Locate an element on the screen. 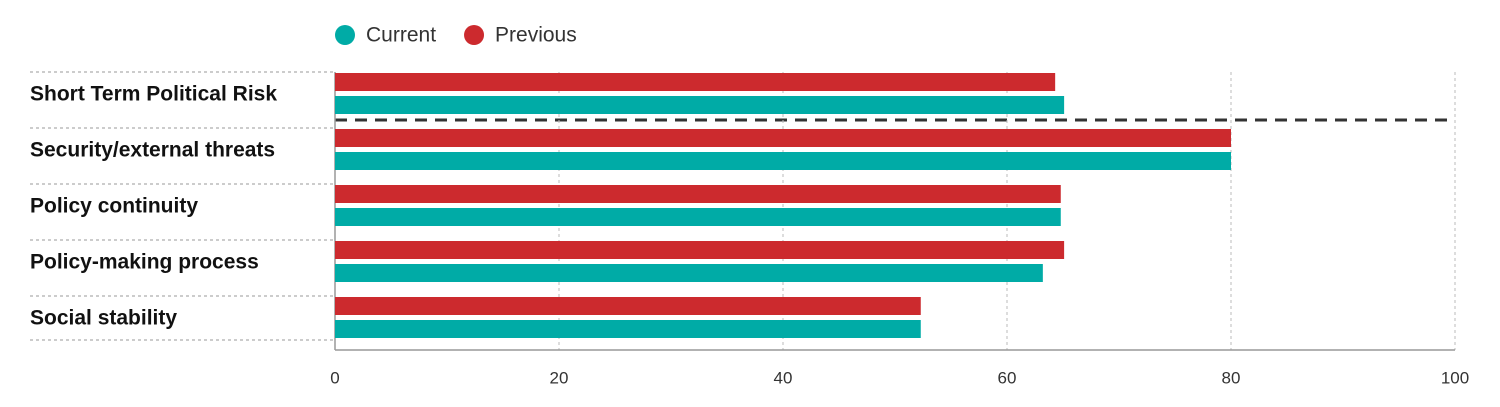 This screenshot has height=407, width=1500. x-tick-label: 20 is located at coordinates (559, 377).